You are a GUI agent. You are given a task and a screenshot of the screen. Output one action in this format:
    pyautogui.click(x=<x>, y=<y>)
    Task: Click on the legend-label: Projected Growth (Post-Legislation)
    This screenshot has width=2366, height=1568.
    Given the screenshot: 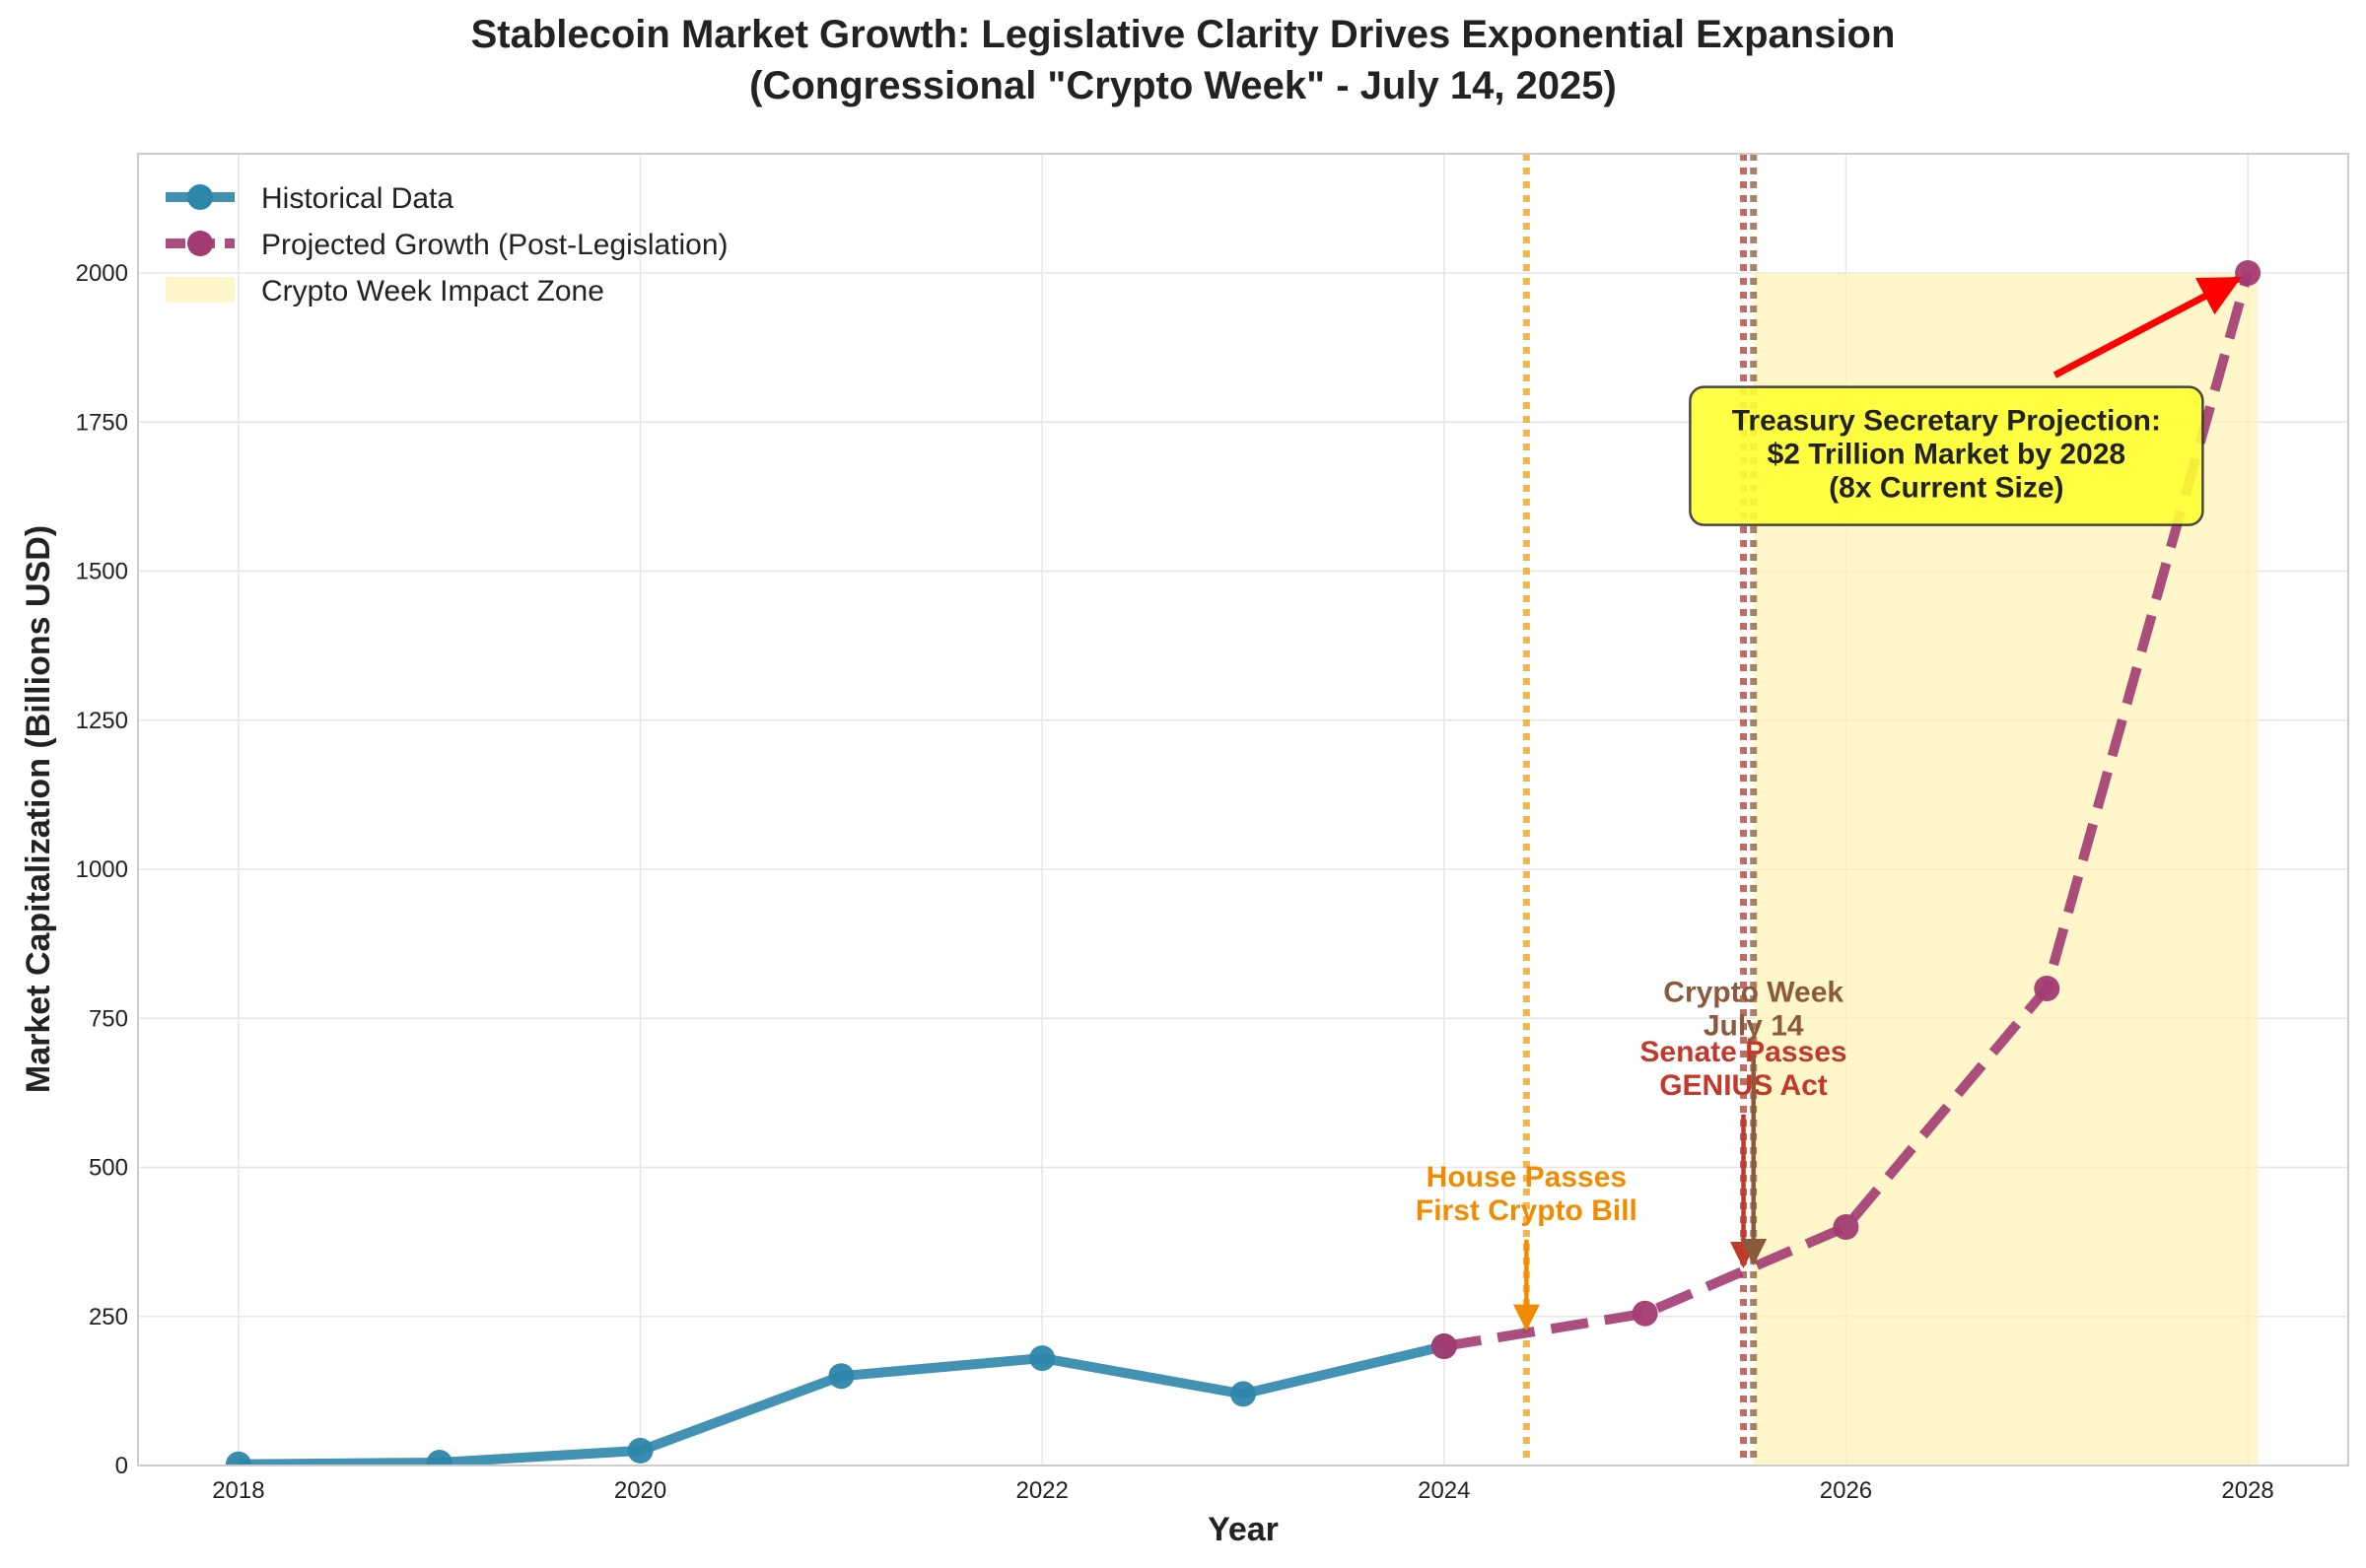 What is the action you would take?
    pyautogui.click(x=495, y=245)
    